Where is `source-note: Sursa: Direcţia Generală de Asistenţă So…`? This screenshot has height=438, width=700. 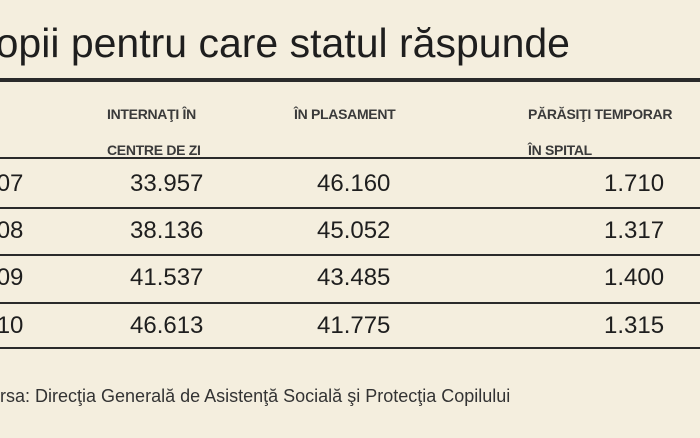
source-note: Sursa: Direcţia Generală de Asistenţă So… is located at coordinates (255, 396).